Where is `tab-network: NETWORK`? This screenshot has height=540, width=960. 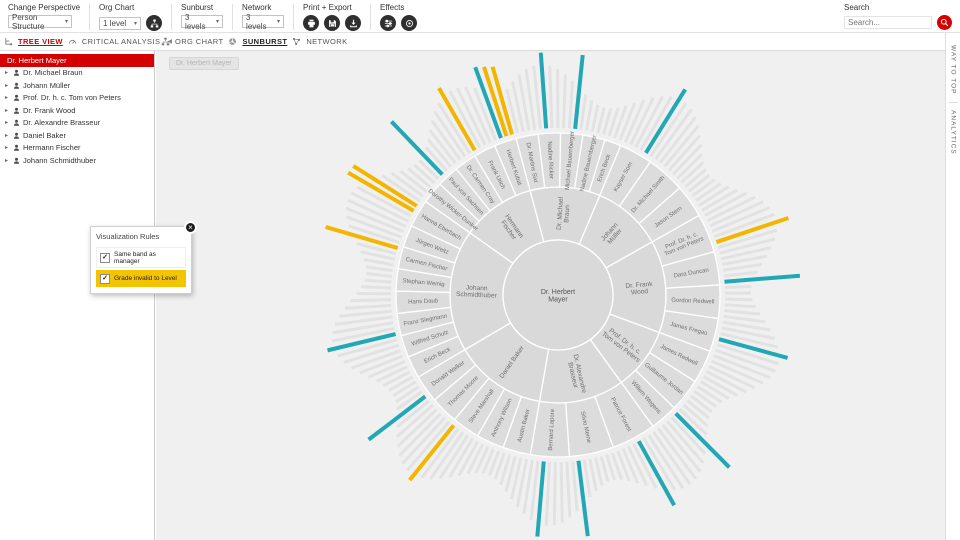
tab-network: NETWORK is located at coordinates (327, 41).